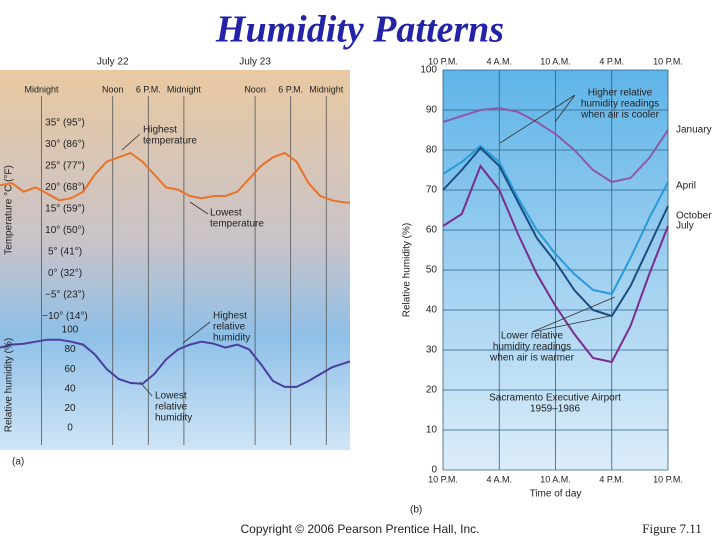 The width and height of the screenshot is (720, 540). Describe the element at coordinates (686, 186) in the screenshot. I see `legend-label: April` at that location.